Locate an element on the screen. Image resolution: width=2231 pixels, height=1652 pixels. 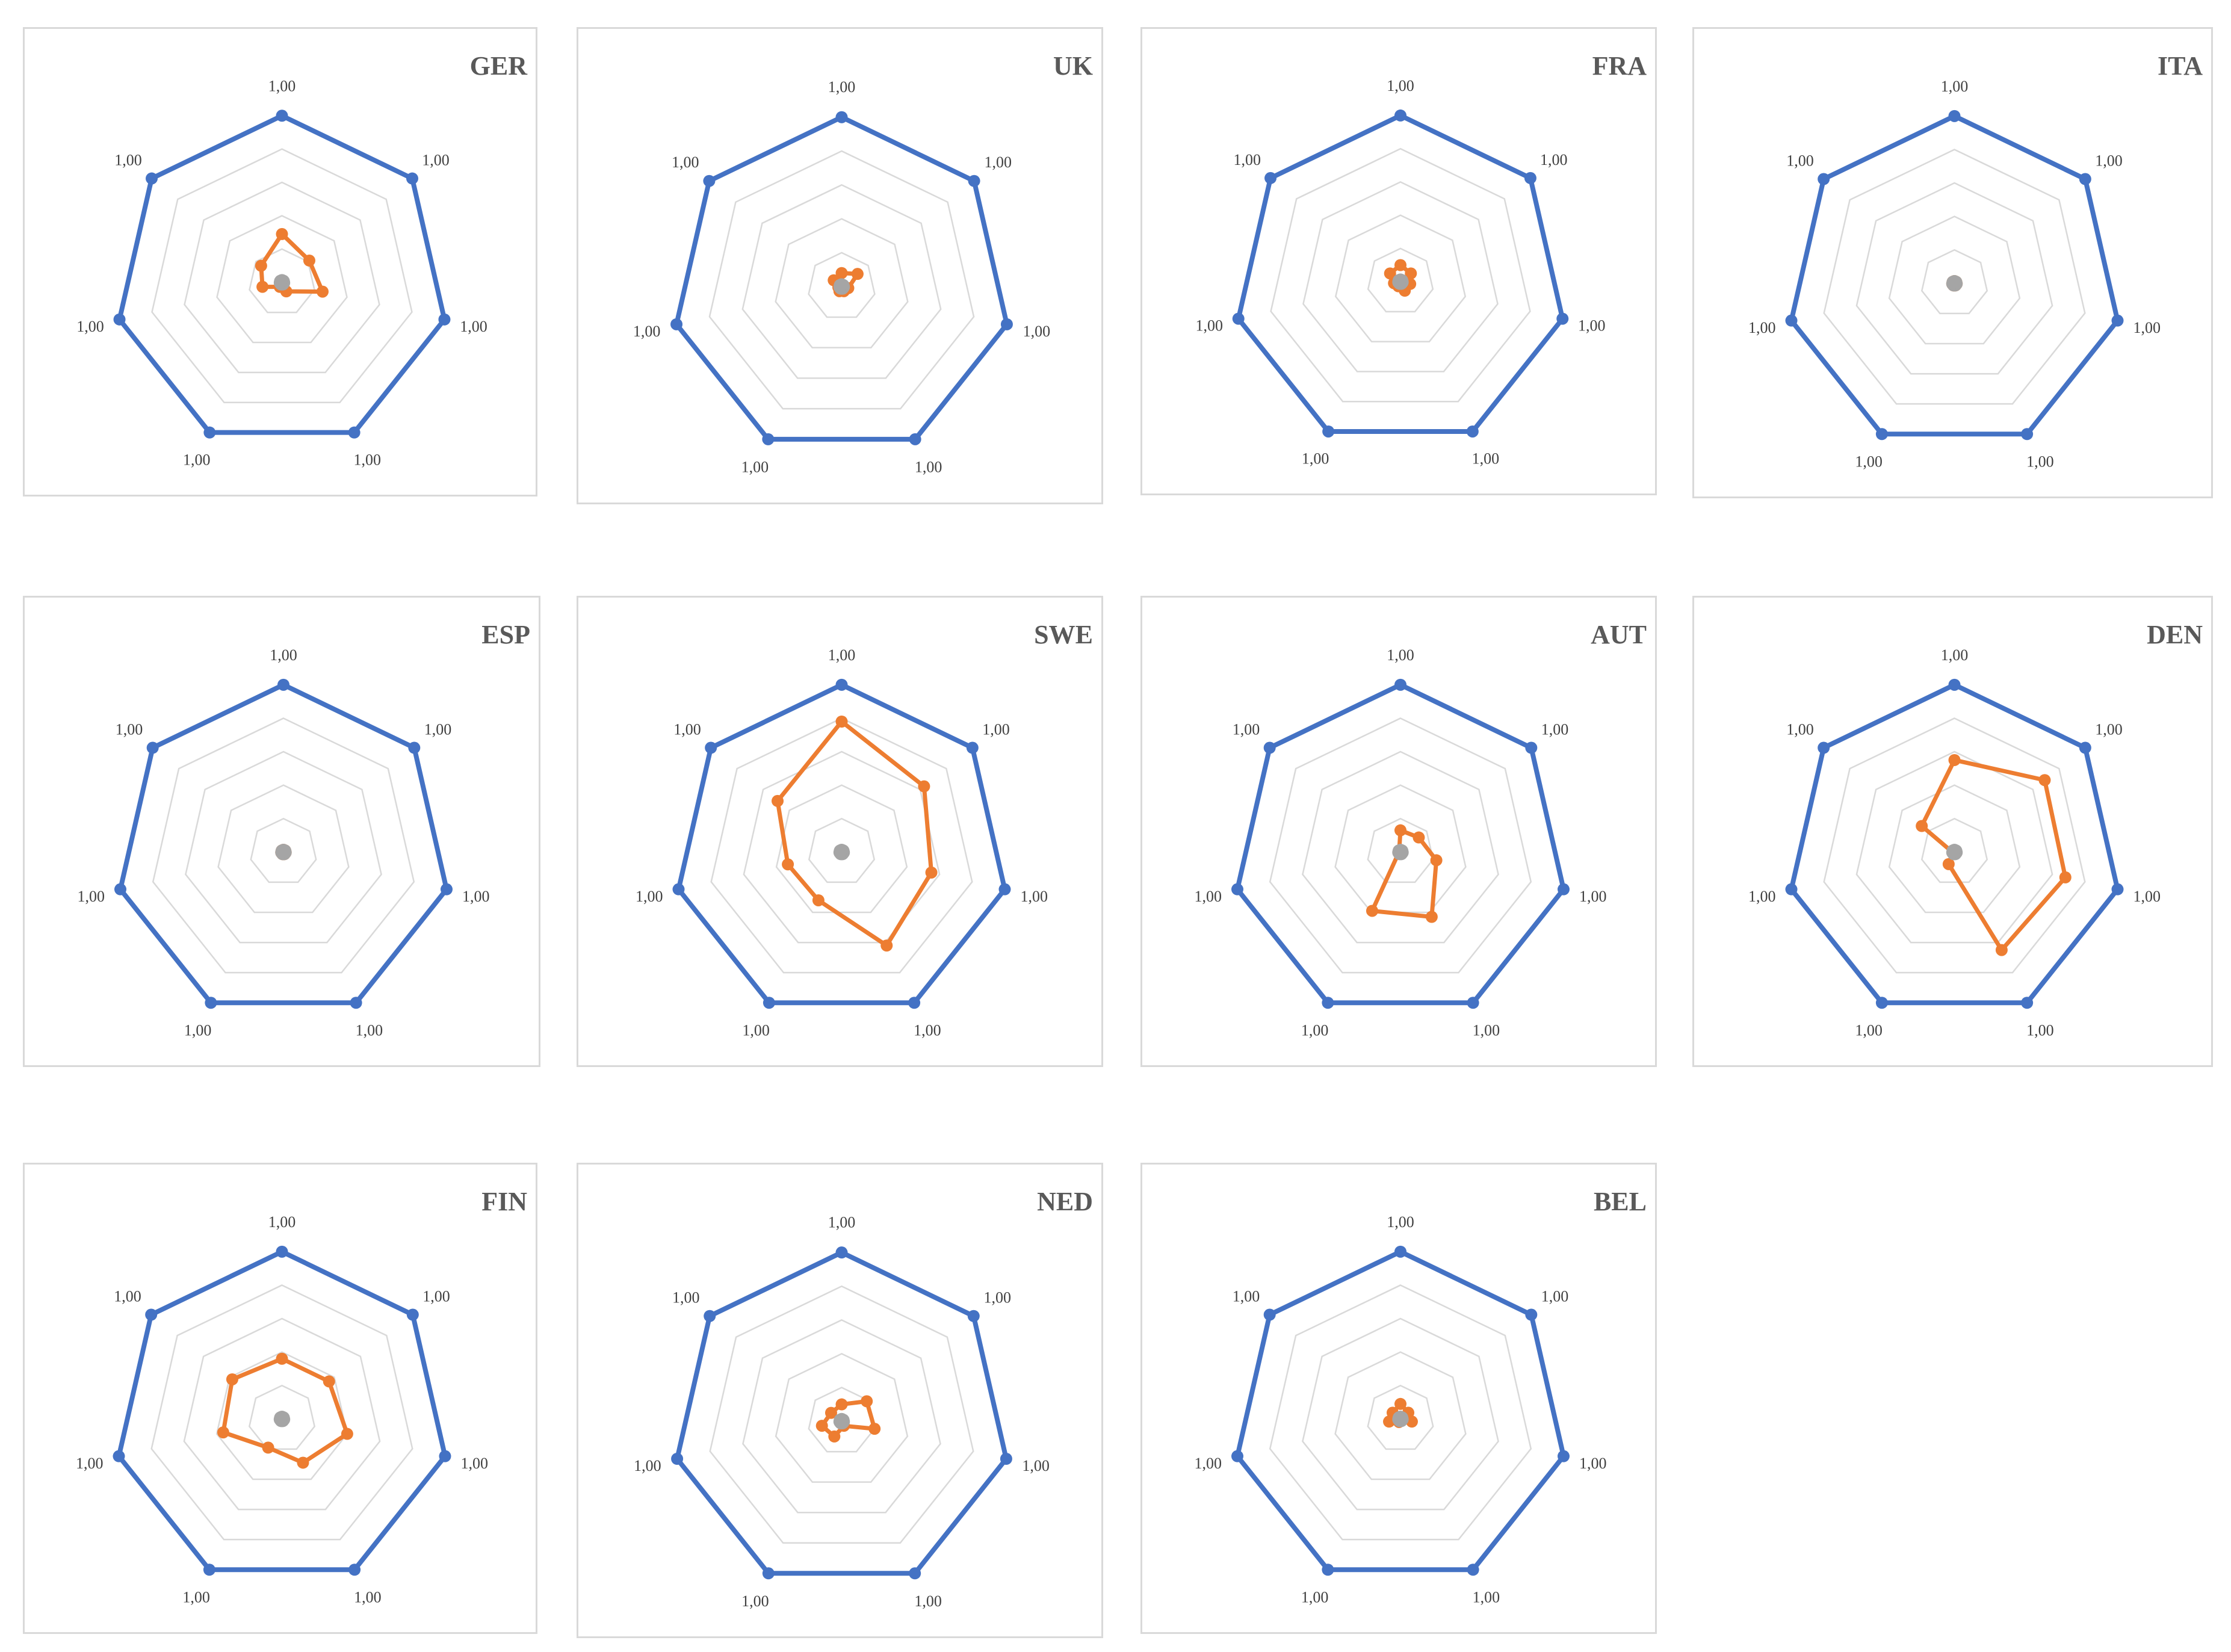
radar-panel-fra: FRA 1,00 1,00 1,00 1,00 1,00 1,00 1,00 is located at coordinates (1399, 261).